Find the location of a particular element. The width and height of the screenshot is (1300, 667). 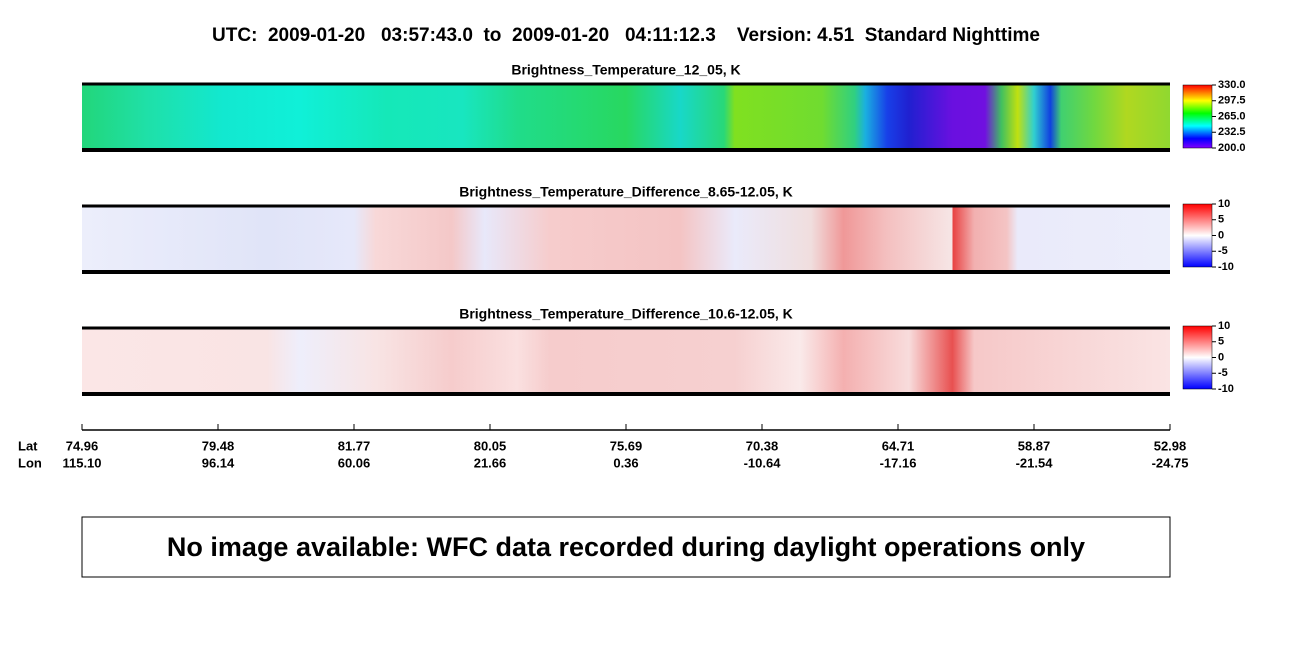

lat-tick-label: 64.71 is located at coordinates (898, 445).